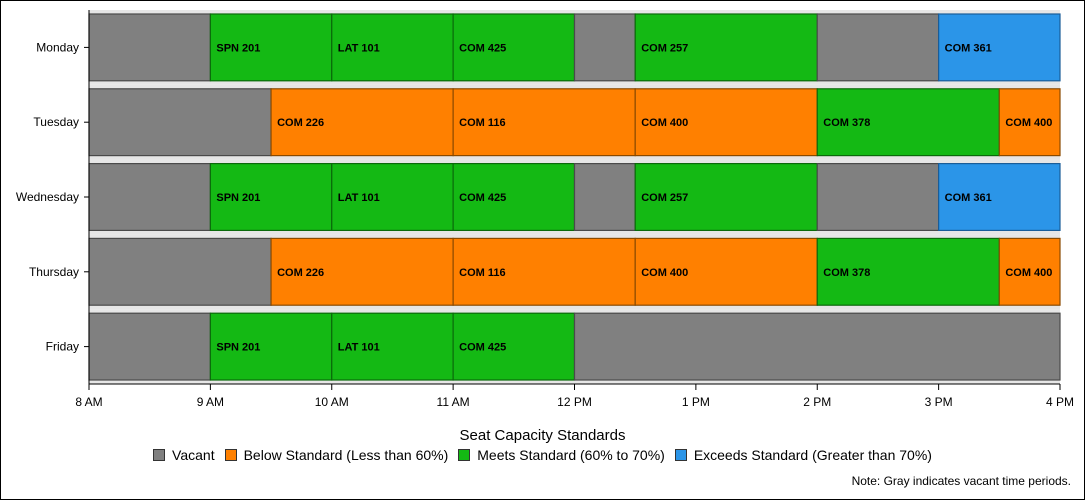  I want to click on legend-label-vacant: Vacant, so click(193, 455).